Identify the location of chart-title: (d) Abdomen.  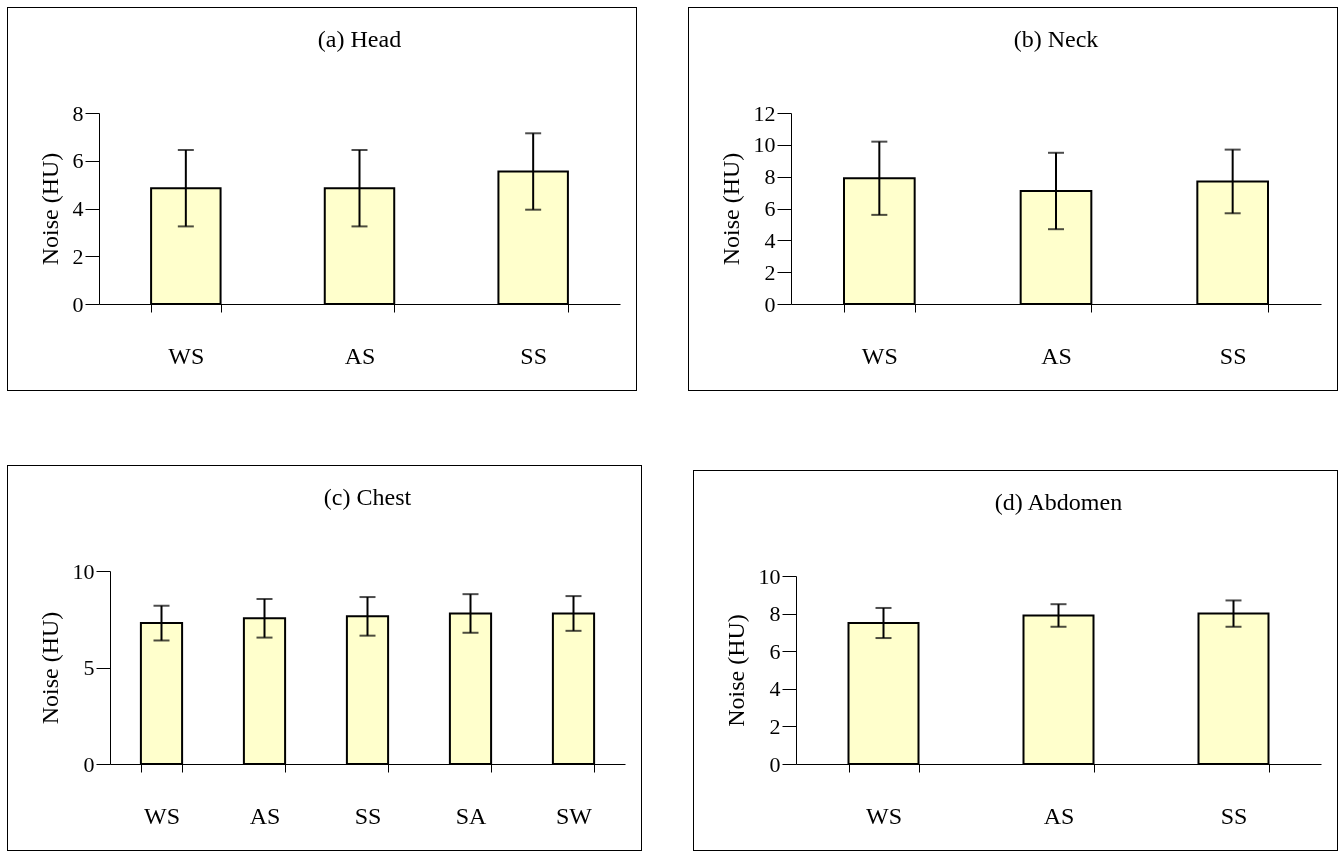
(1058, 502).